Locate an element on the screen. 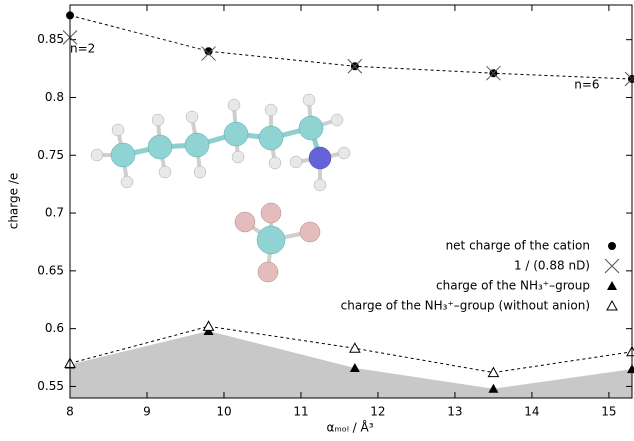 The width and height of the screenshot is (634, 441). x-tick-label: 10 is located at coordinates (223, 412).